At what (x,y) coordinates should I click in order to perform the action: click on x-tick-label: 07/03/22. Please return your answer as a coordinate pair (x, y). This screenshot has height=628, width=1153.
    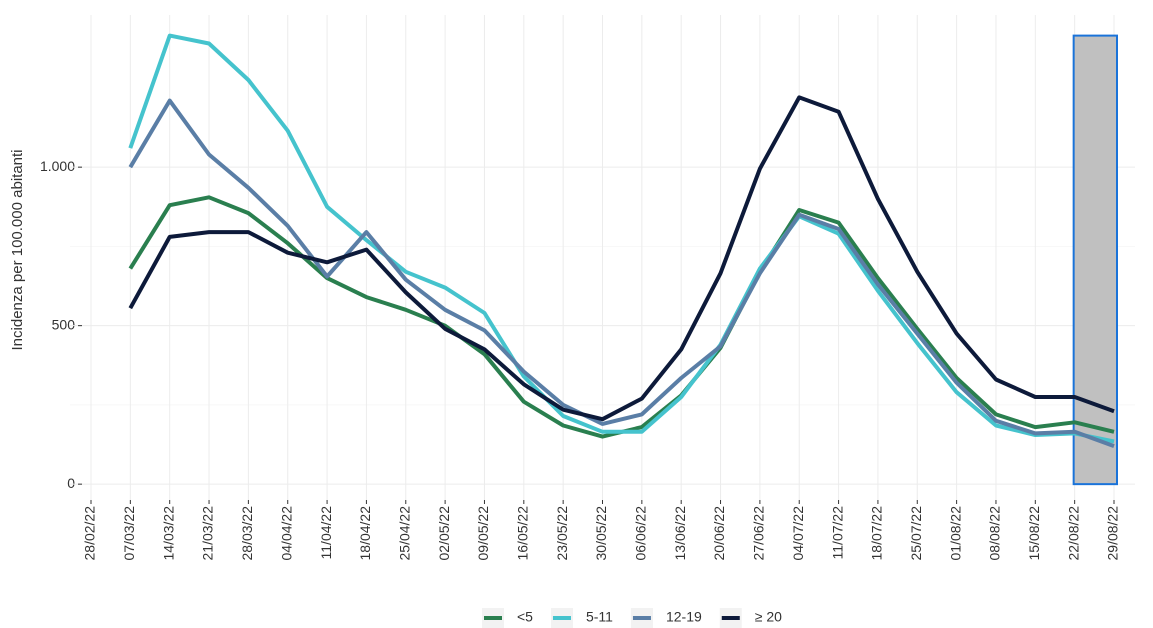
    Looking at the image, I should click on (129, 533).